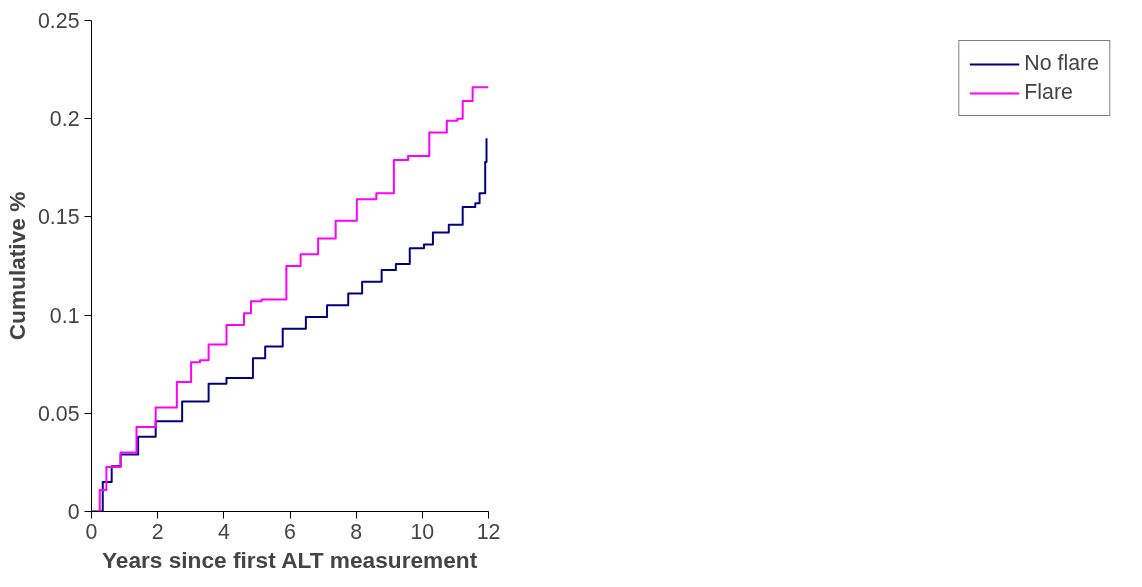 The image size is (1142, 587). What do you see at coordinates (73, 512) in the screenshot?
I see `y-tick-label: 0` at bounding box center [73, 512].